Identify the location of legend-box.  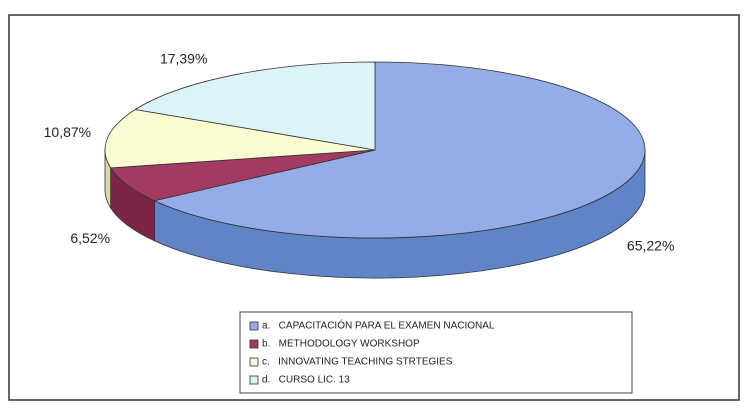
(436, 352).